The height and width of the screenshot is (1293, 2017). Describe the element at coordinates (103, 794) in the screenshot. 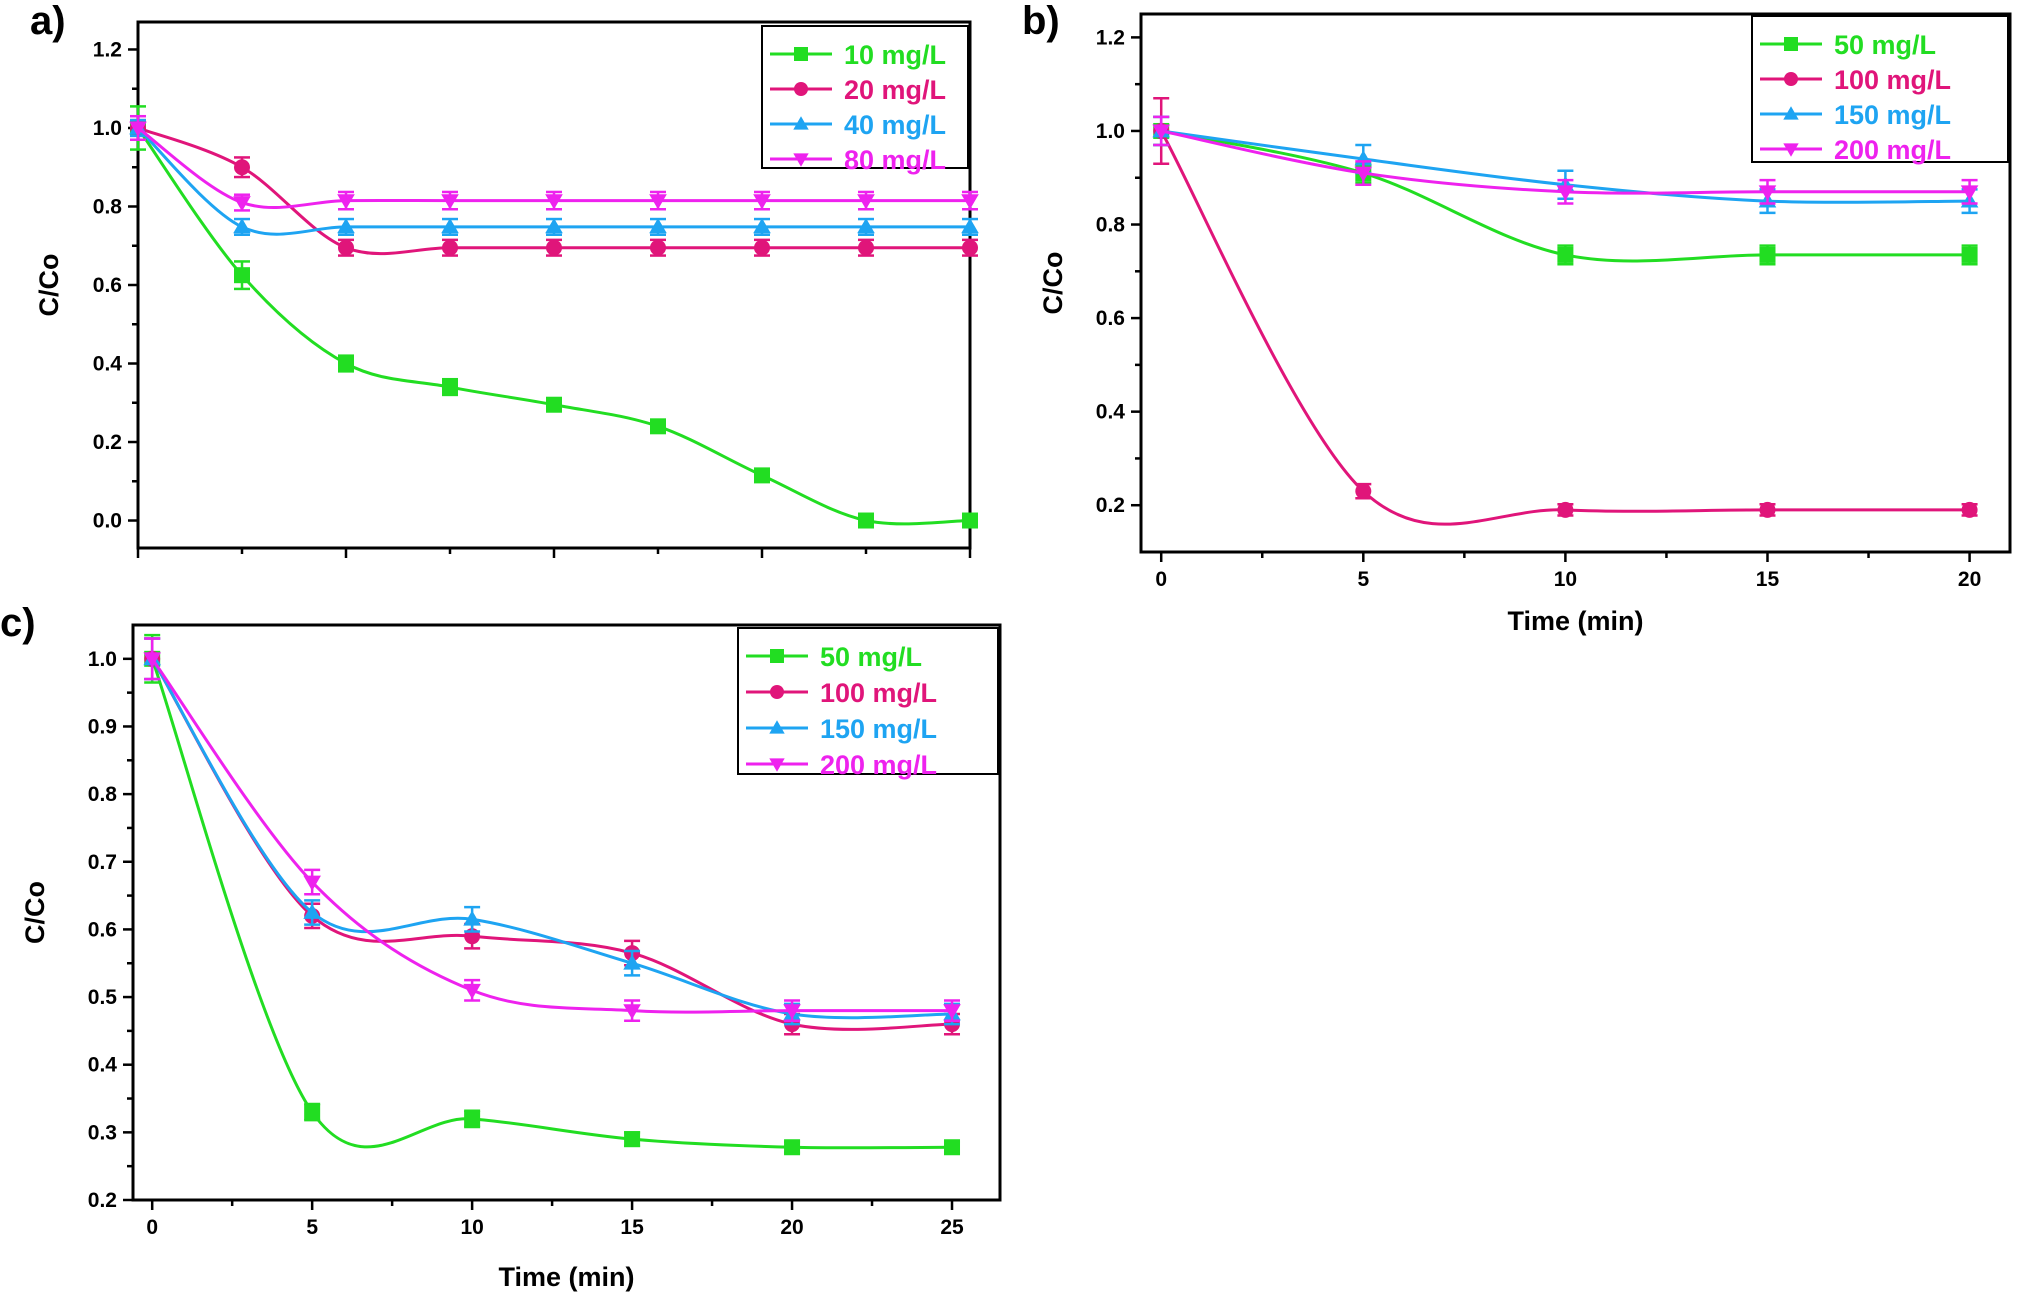

I see `y-tick-label-c: 0.8` at that location.